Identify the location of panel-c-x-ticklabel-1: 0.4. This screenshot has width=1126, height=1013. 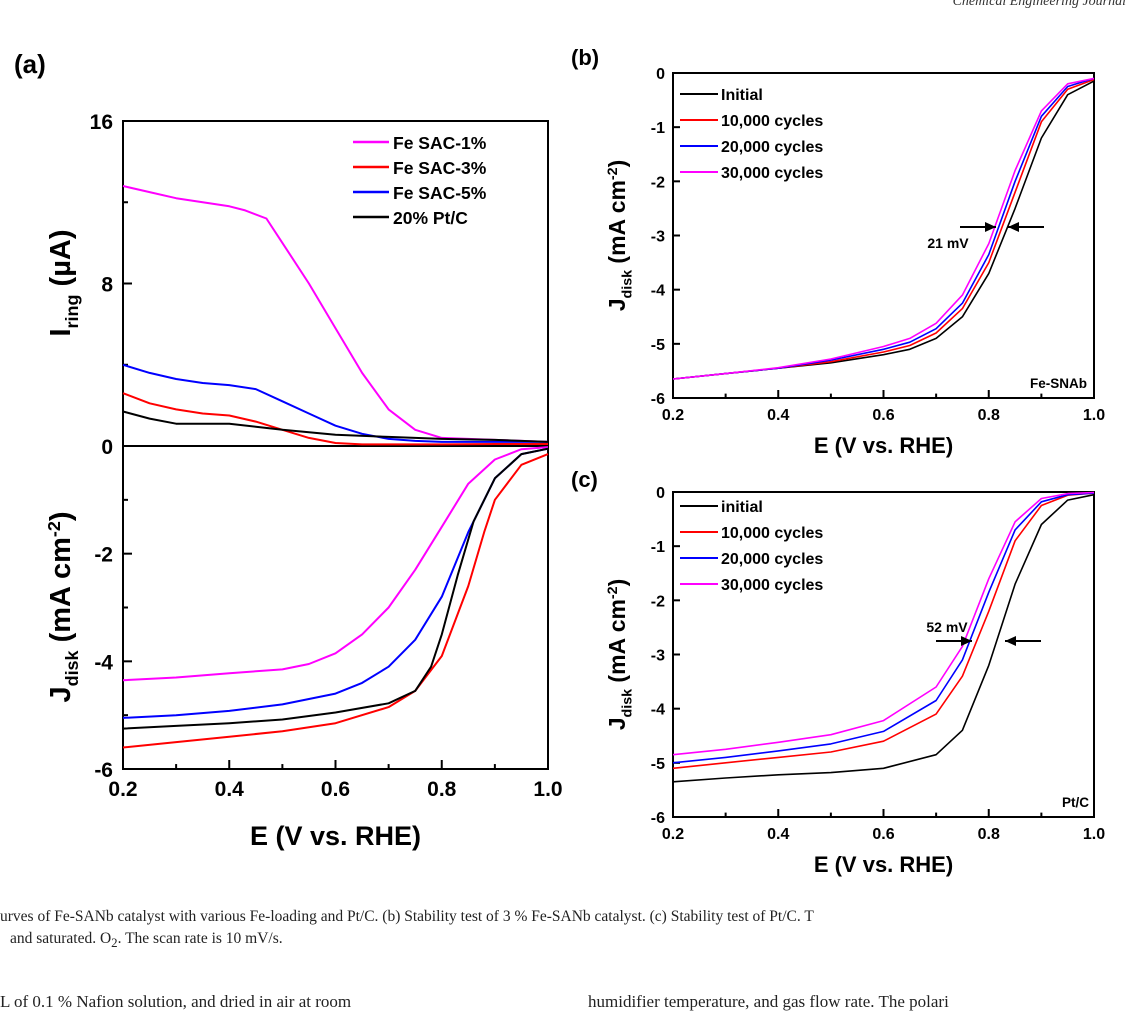
(778, 834).